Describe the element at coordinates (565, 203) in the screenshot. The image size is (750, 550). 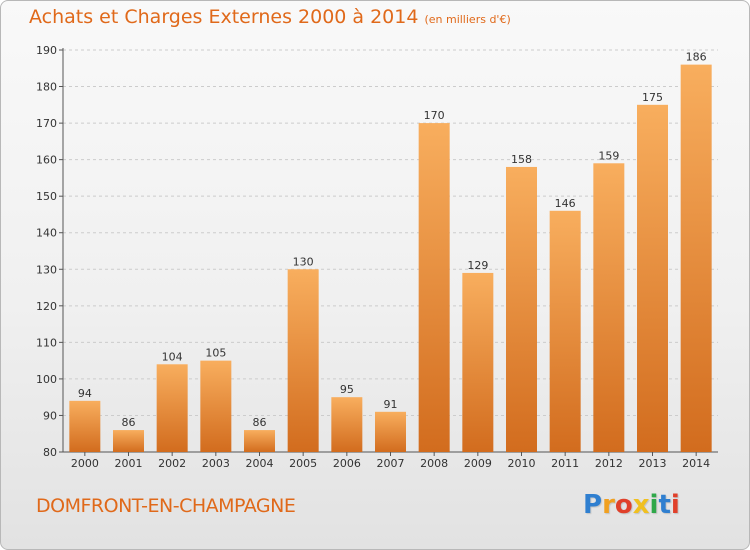
I see `value-label: 146` at that location.